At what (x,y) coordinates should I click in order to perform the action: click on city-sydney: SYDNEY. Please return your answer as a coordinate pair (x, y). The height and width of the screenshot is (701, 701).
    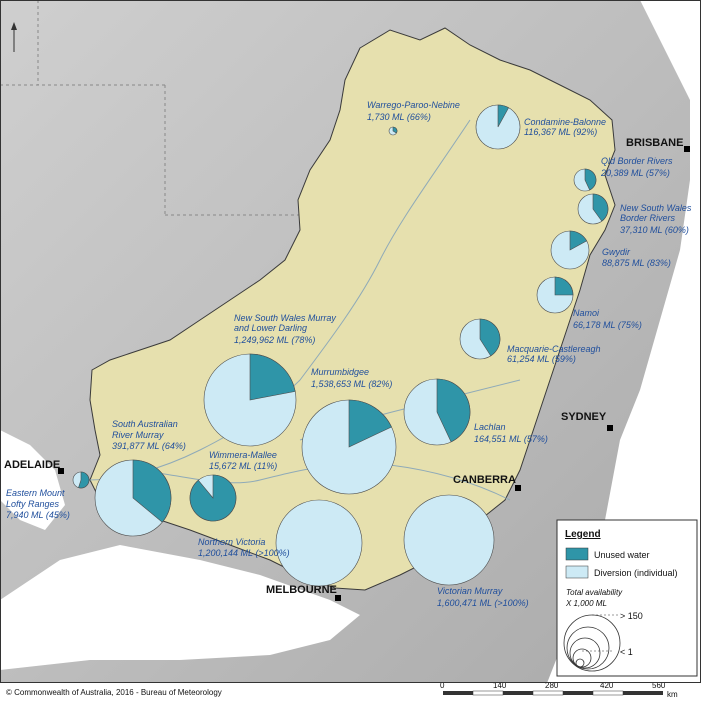
    Looking at the image, I should click on (587, 421).